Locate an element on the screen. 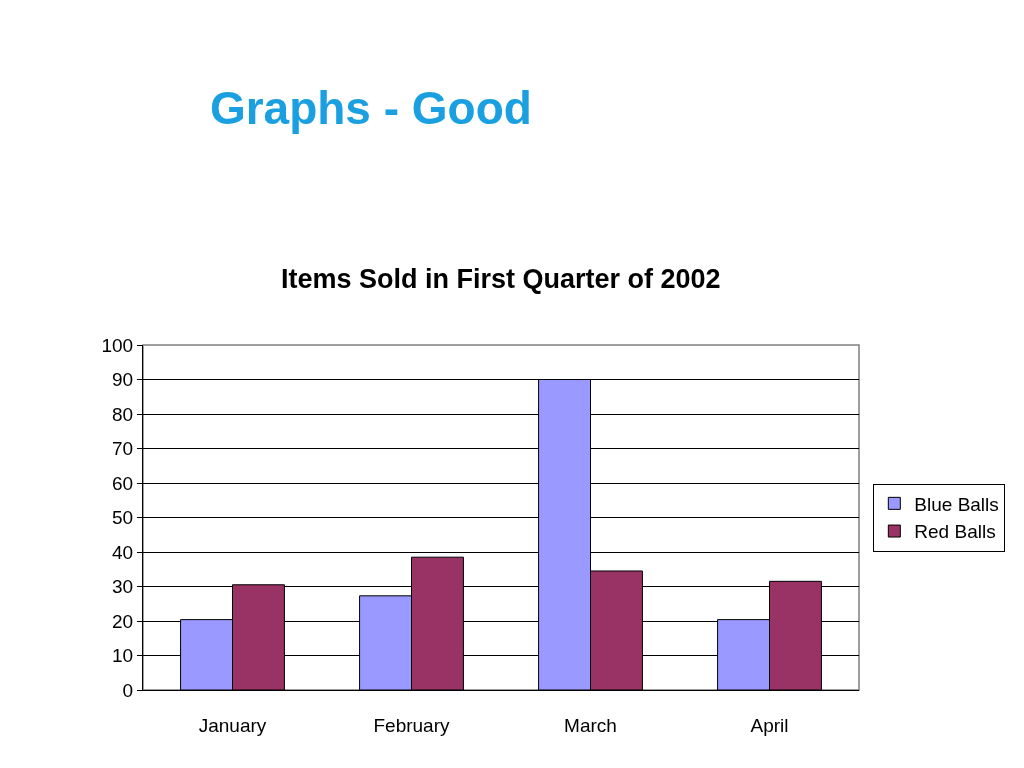  y-tick-label: 70 is located at coordinates (123, 449).